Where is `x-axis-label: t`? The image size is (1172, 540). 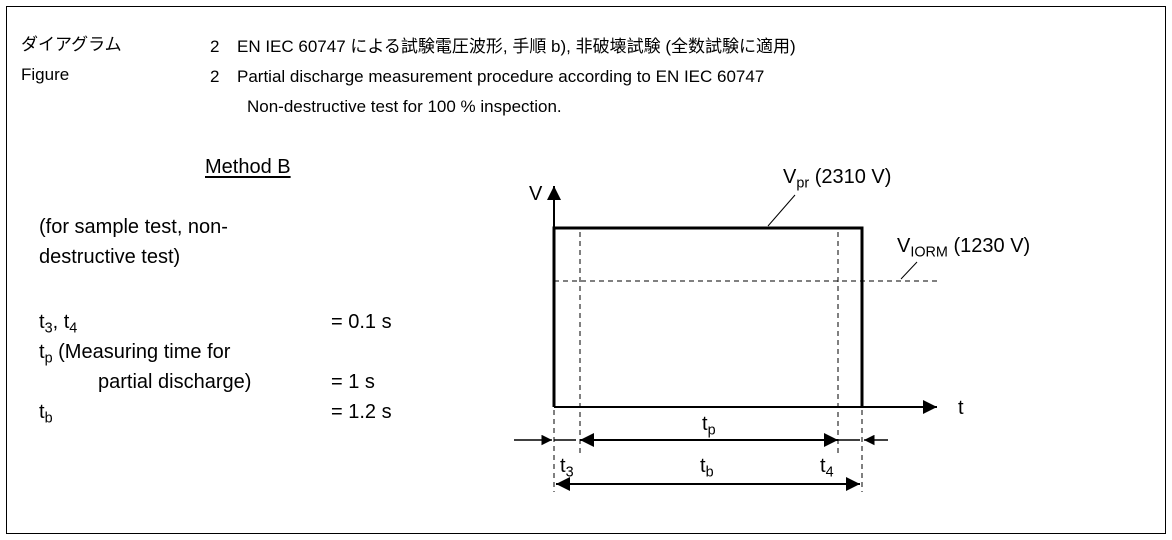 x-axis-label: t is located at coordinates (961, 408).